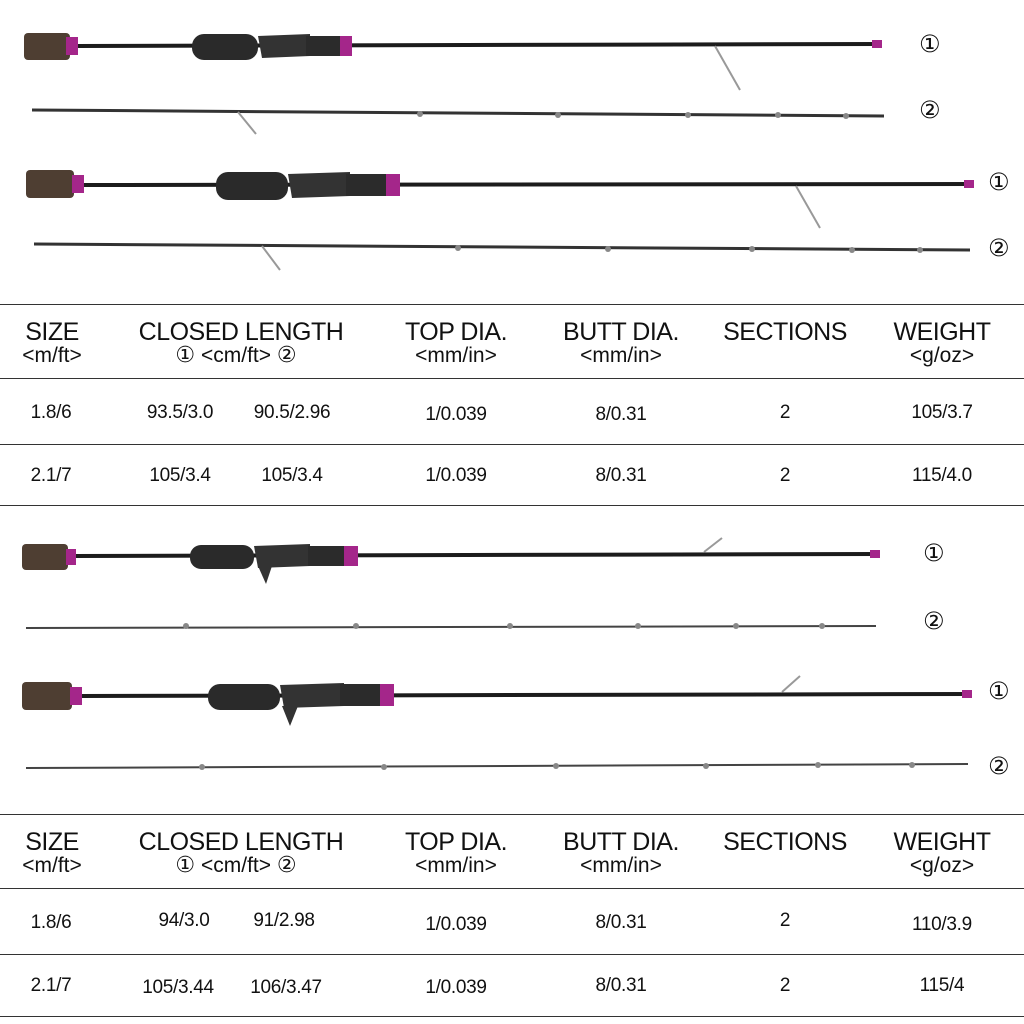  Describe the element at coordinates (497, 766) in the screenshot. I see `rod-tip-section-2b` at that location.